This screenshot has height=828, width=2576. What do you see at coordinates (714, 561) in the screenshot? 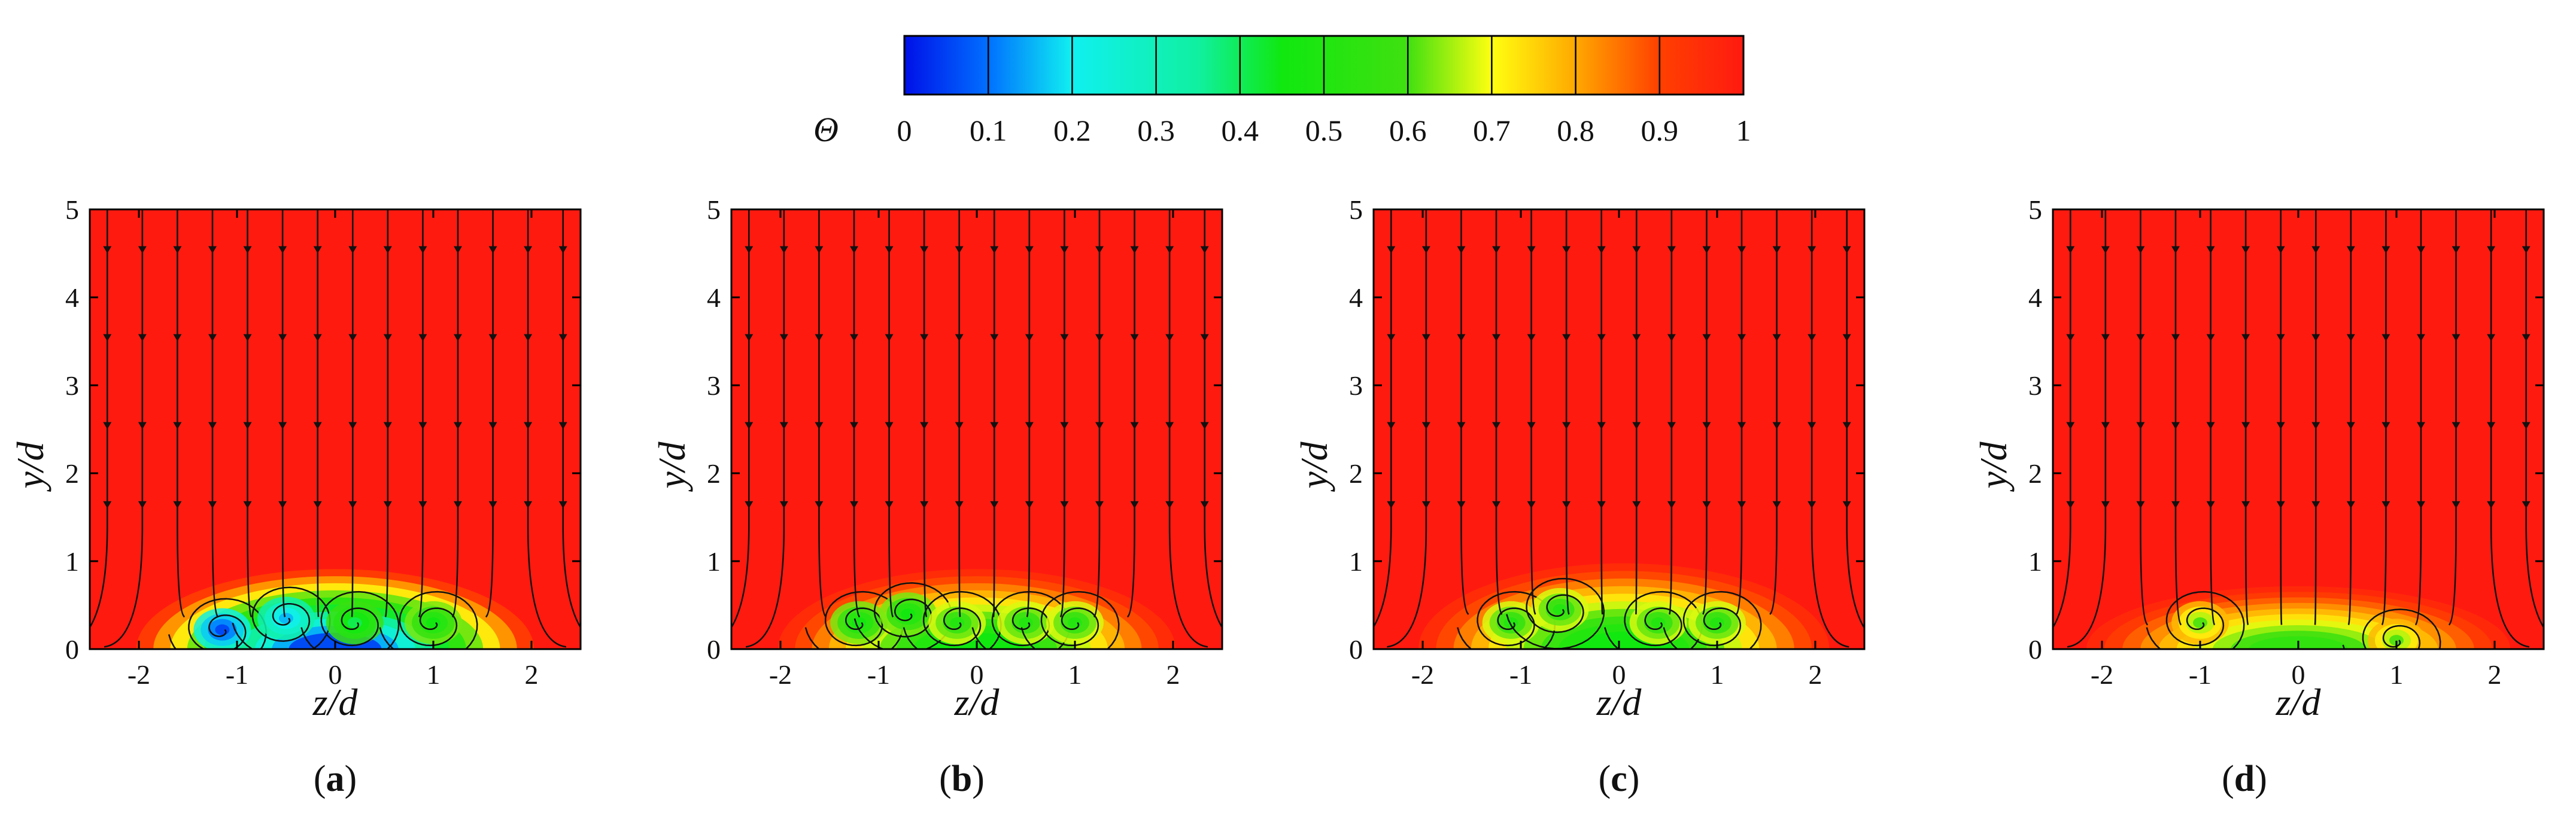
I see `y-tick-label: 1` at bounding box center [714, 561].